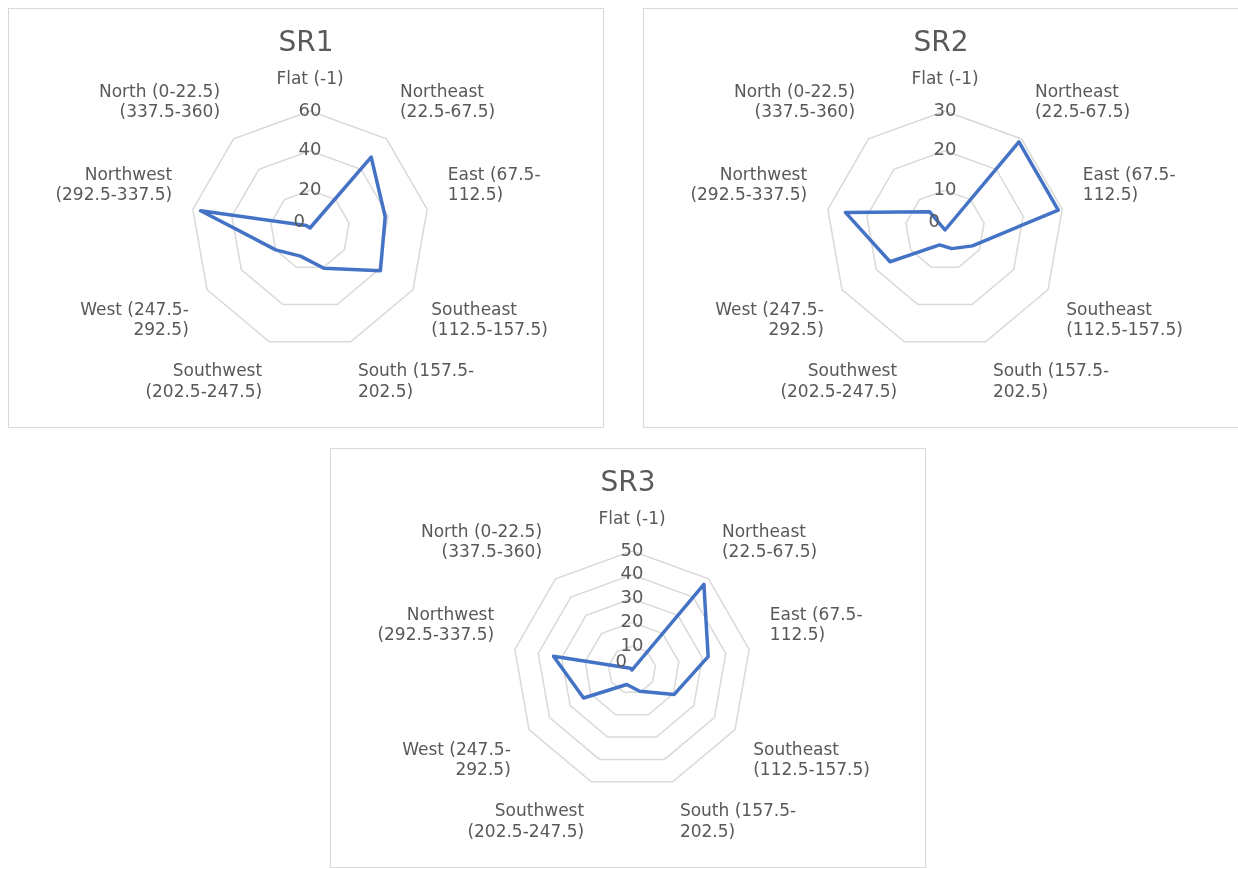 This screenshot has width=1238, height=869. I want to click on chart-title: SR1, so click(306, 42).